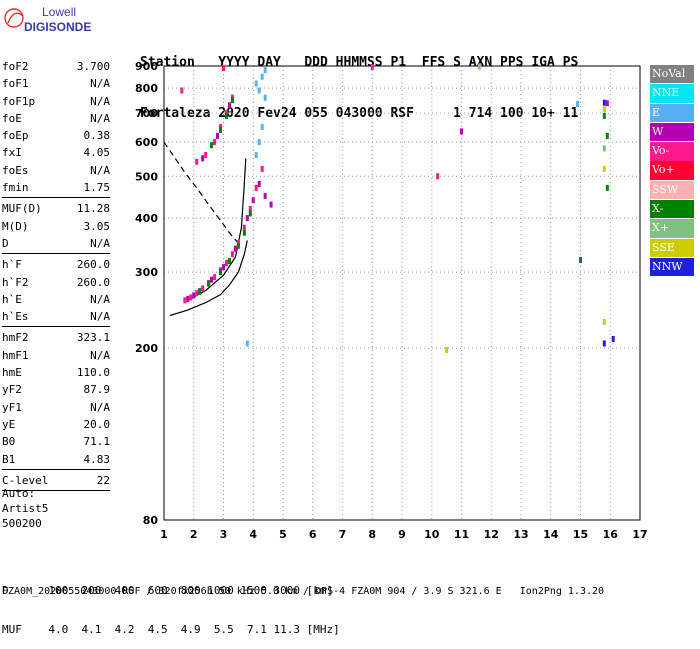  Describe the element at coordinates (9, 424) in the screenshot. I see `param-label: yE` at that location.